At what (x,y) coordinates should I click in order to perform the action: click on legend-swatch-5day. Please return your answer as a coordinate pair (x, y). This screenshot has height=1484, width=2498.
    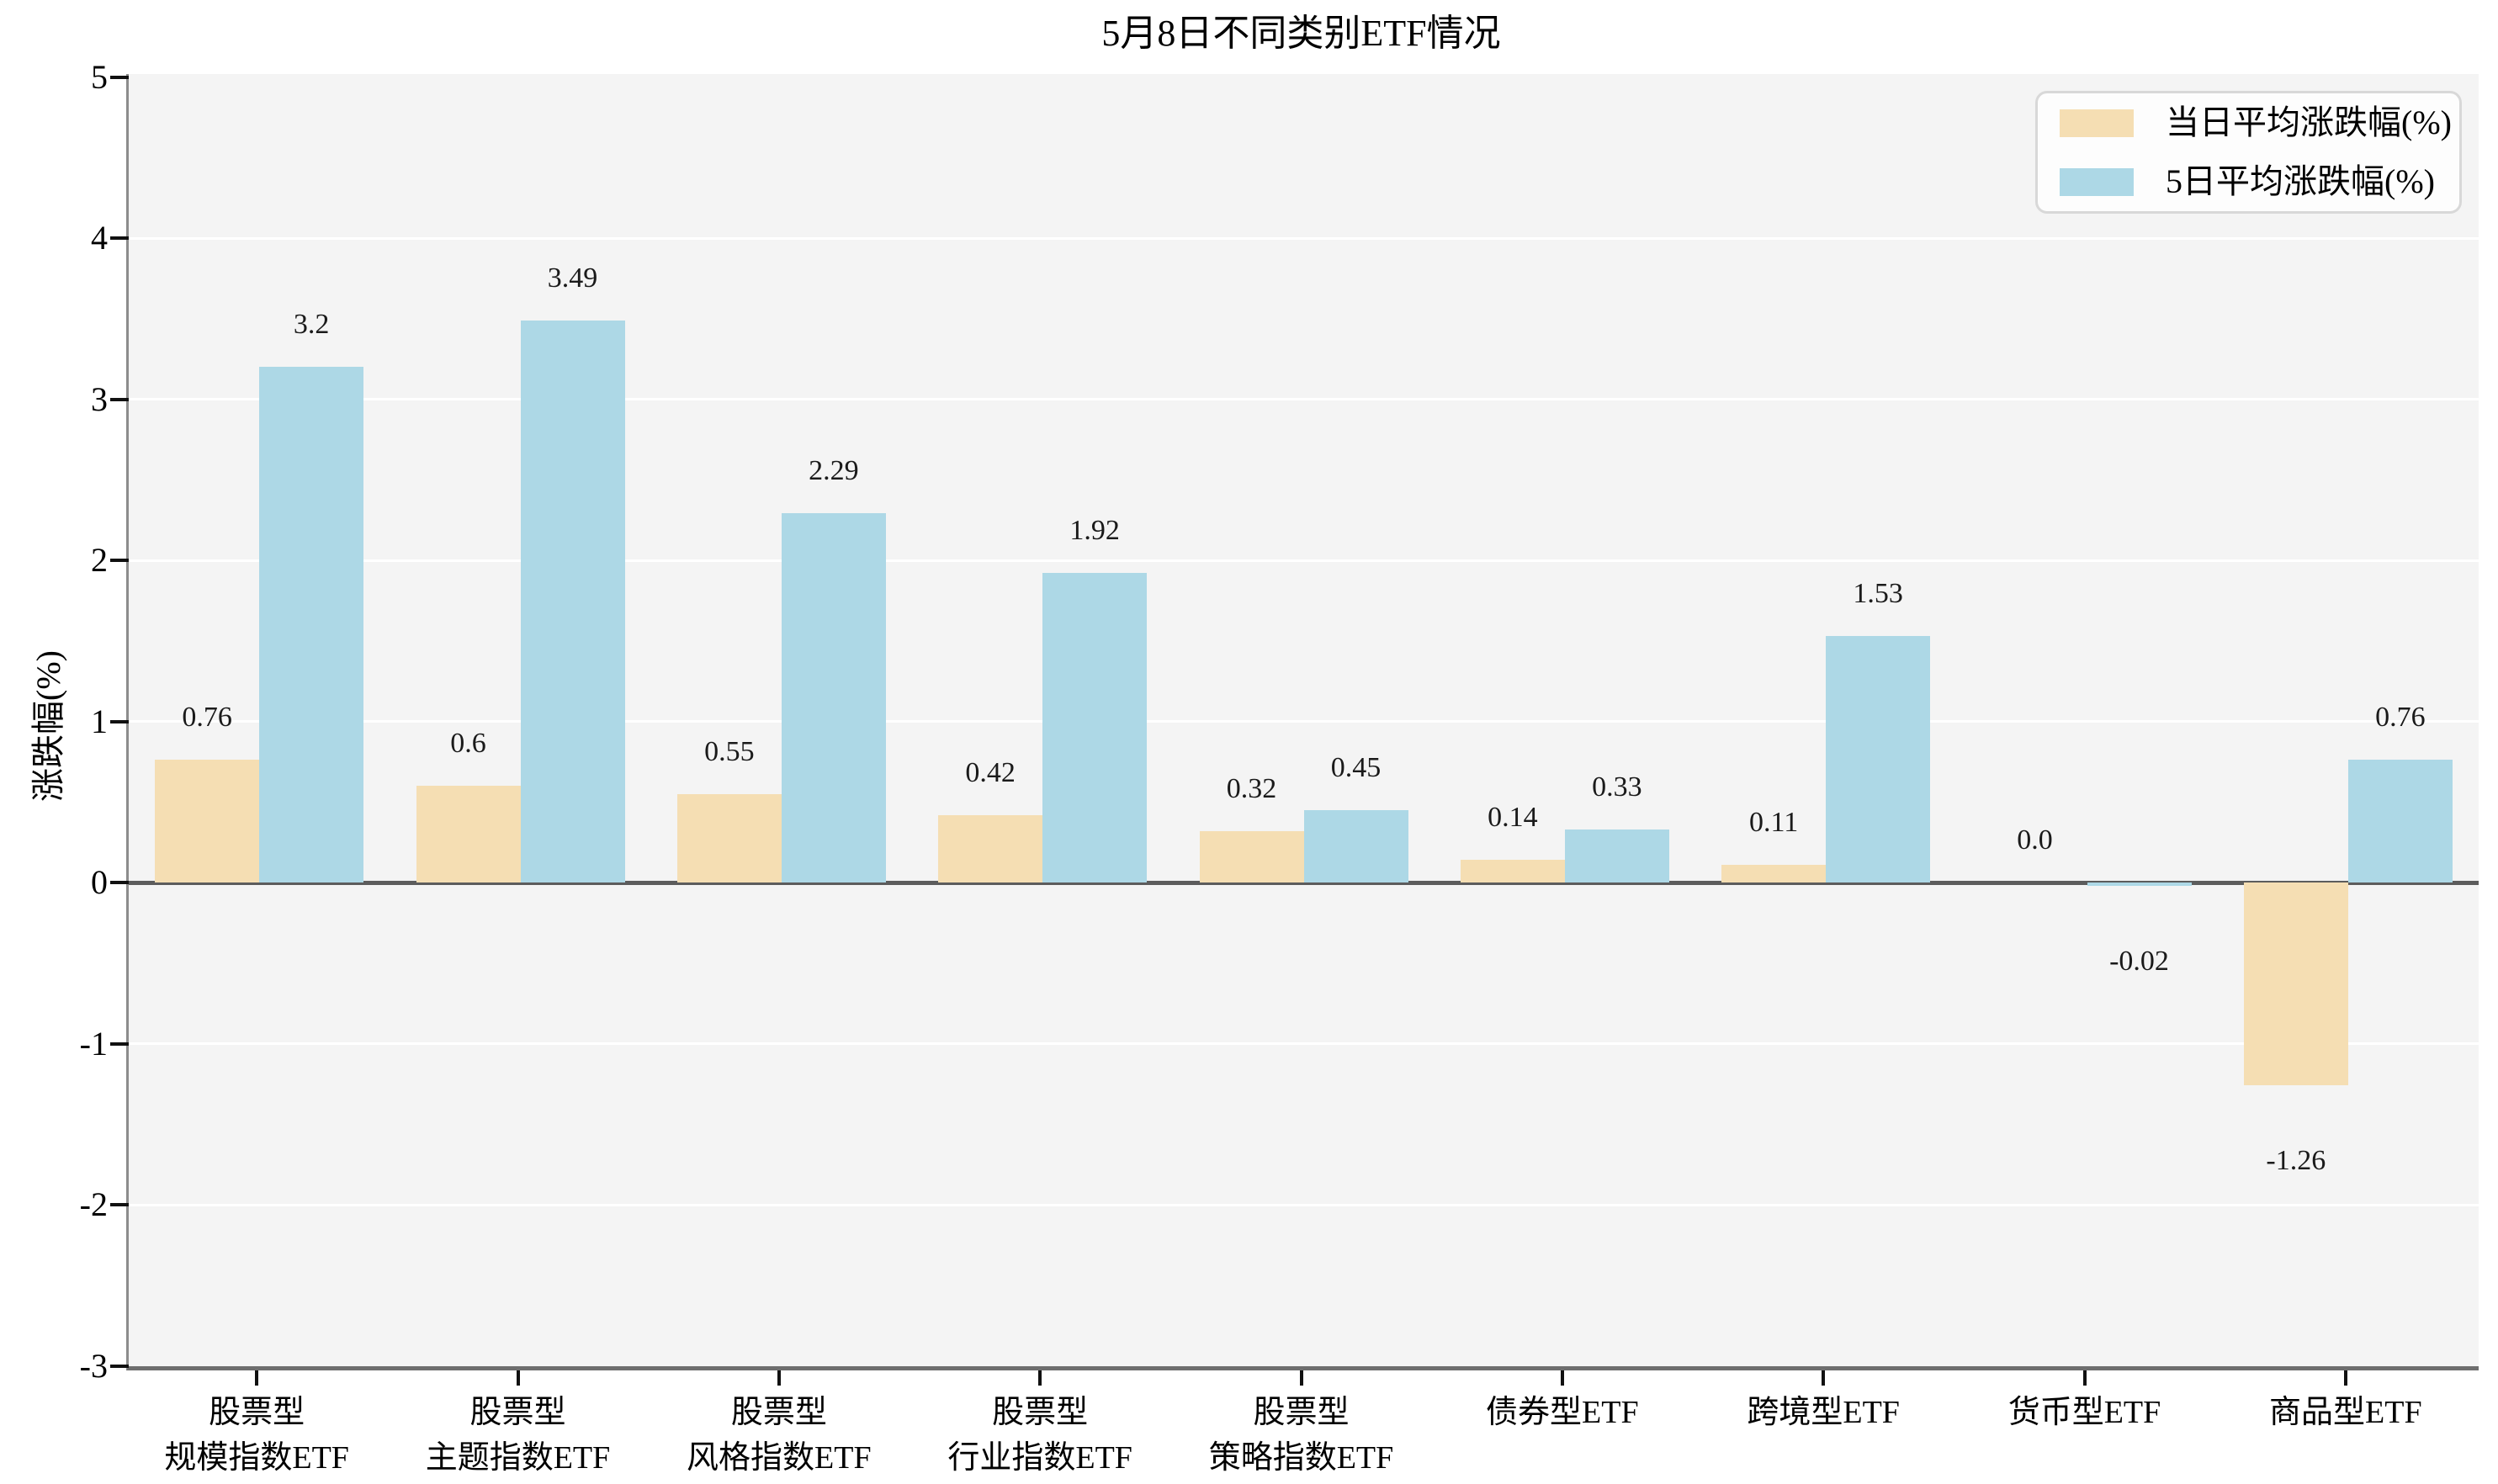
    Looking at the image, I should click on (2097, 181).